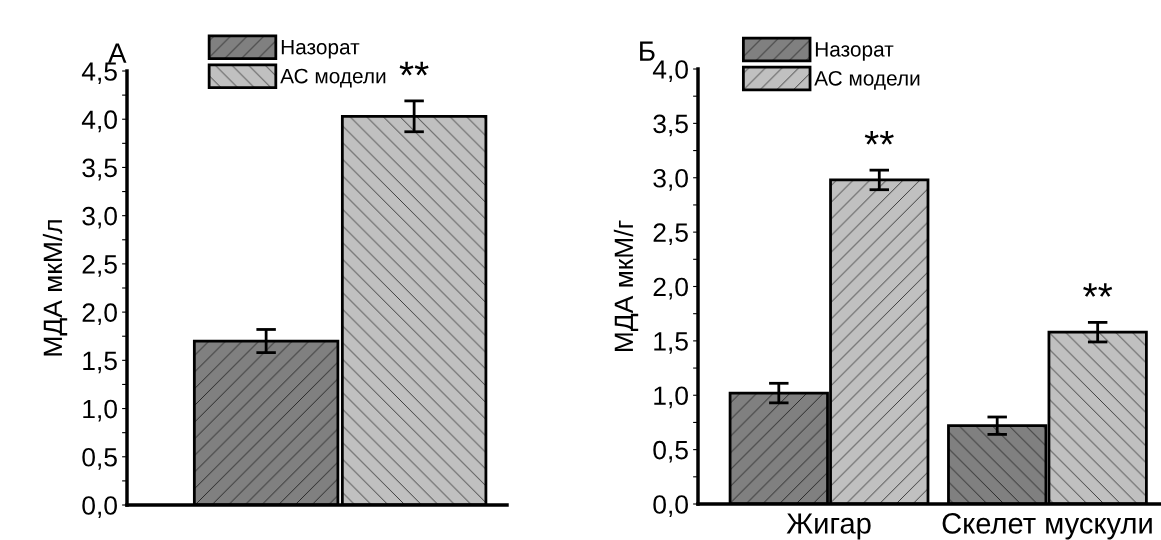 This screenshot has width=1161, height=540. What do you see at coordinates (828, 526) in the screenshot?
I see `x-tick-label: Жигар` at bounding box center [828, 526].